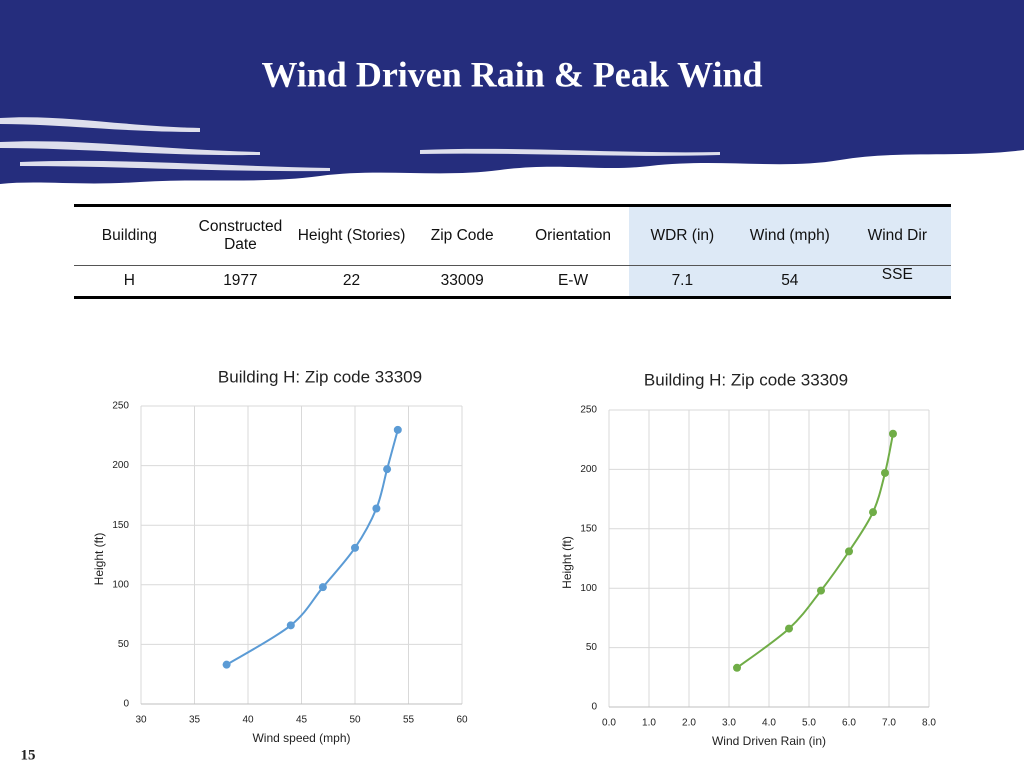  What do you see at coordinates (682, 235) in the screenshot?
I see `header-cell: WDR (in)` at bounding box center [682, 235].